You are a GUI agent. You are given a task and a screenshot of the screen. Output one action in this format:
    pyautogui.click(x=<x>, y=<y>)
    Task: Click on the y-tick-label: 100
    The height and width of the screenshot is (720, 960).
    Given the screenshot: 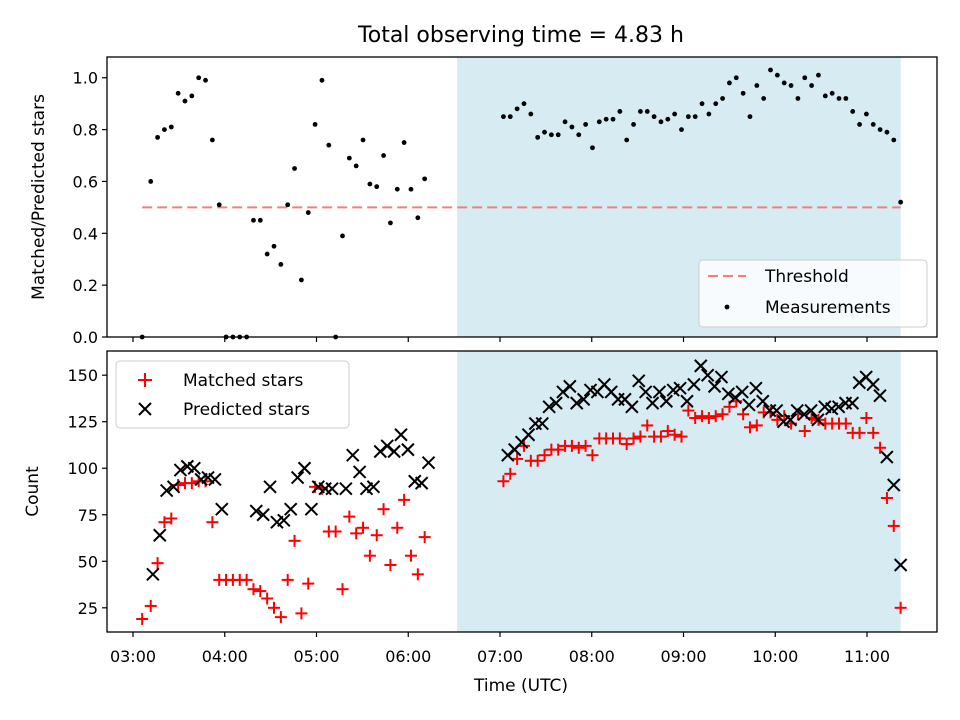 What is the action you would take?
    pyautogui.click(x=82, y=468)
    